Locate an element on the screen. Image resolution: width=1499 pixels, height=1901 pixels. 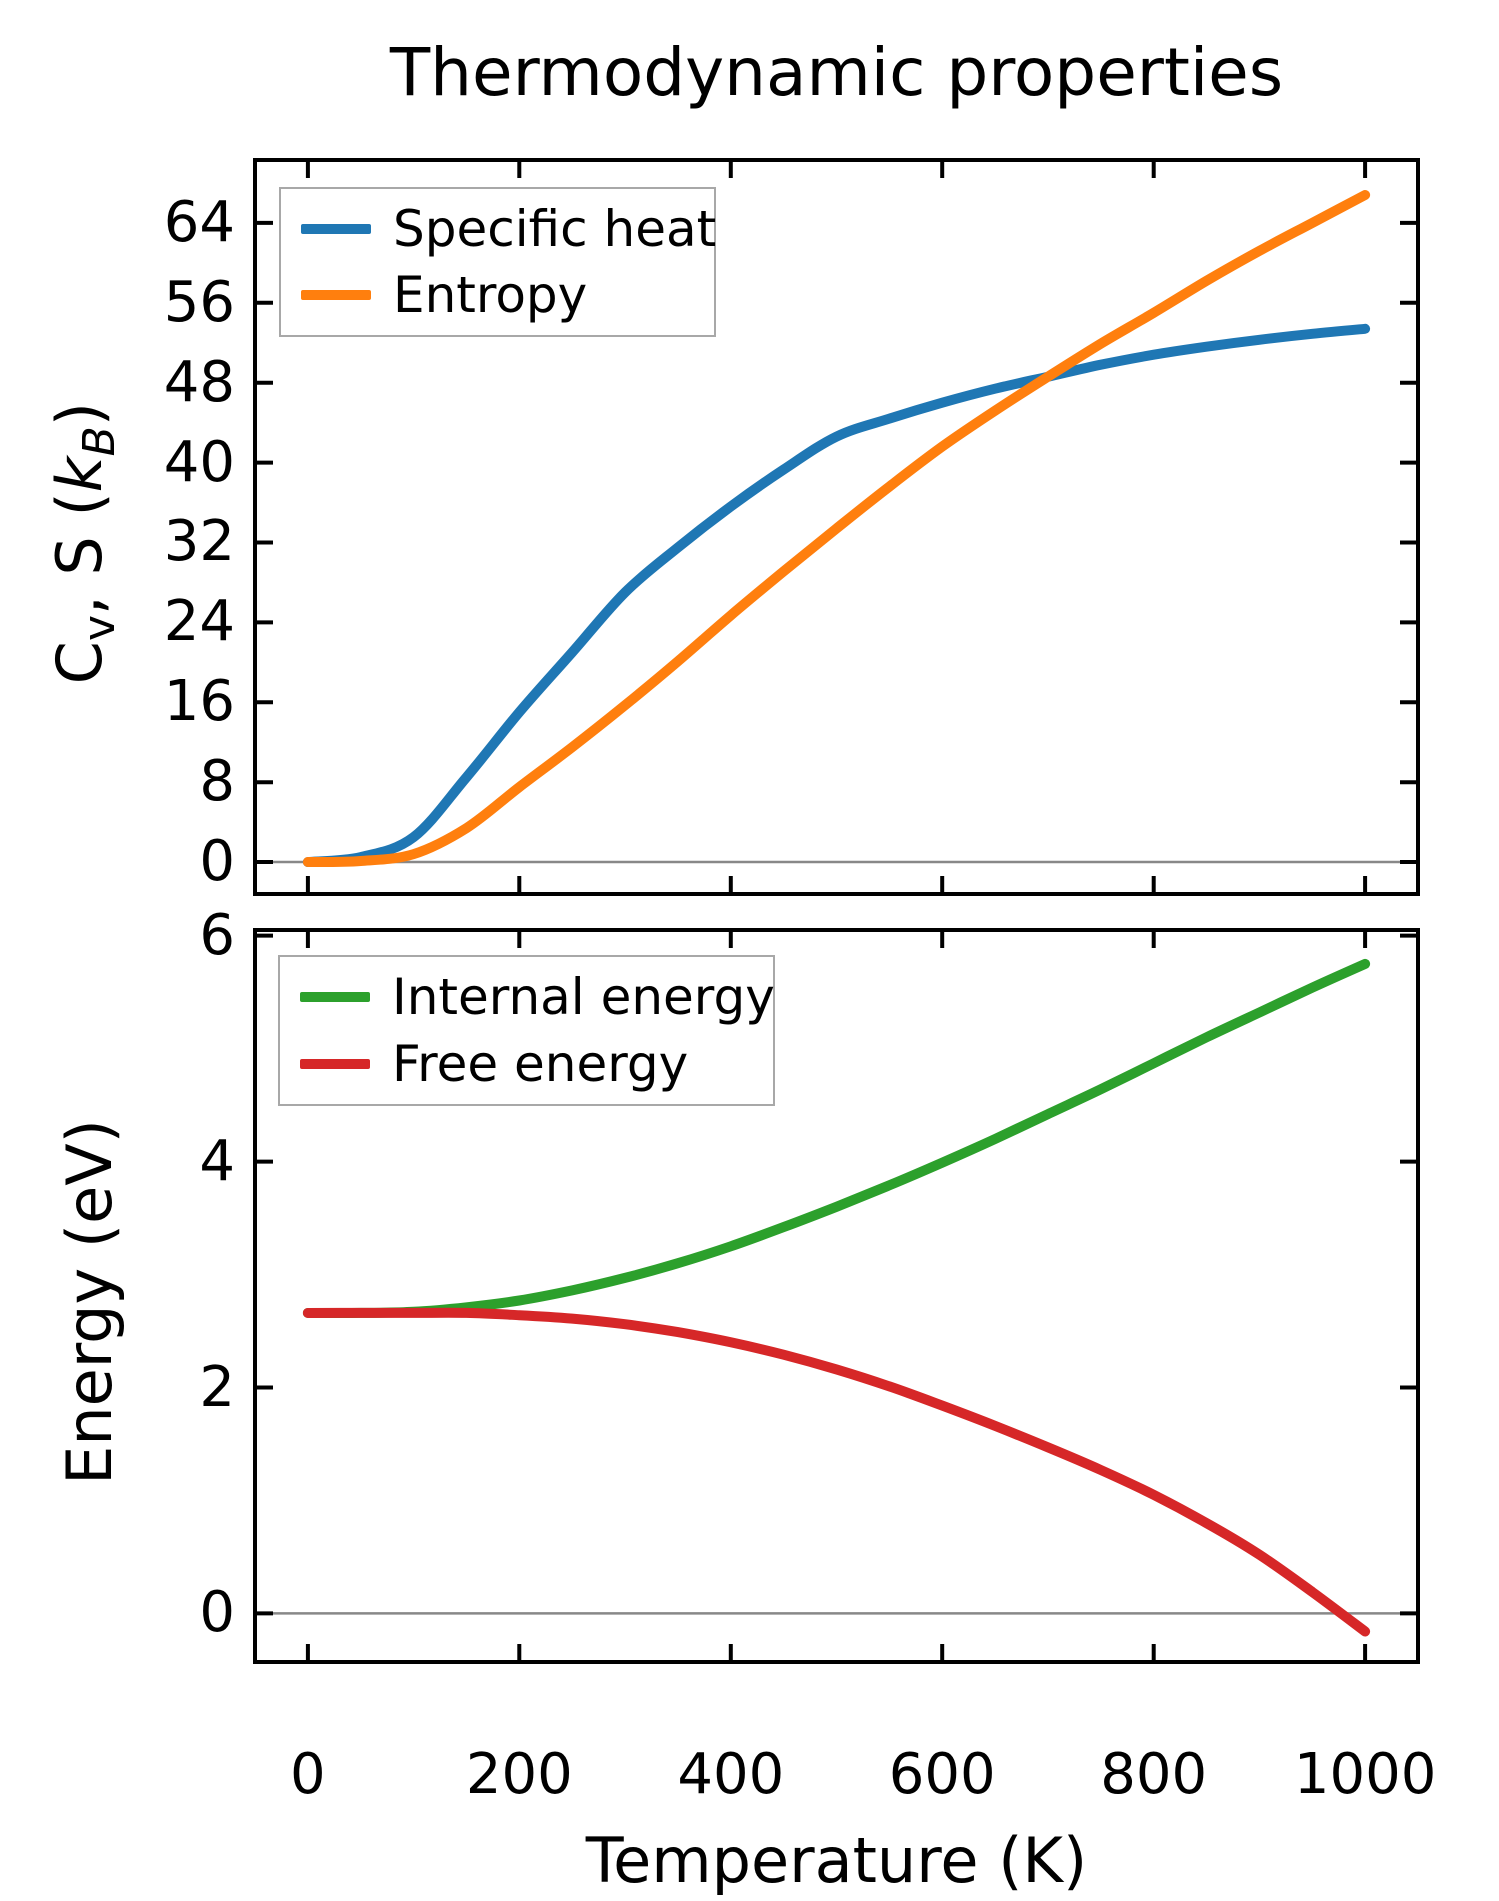
legend-label: Entropy is located at coordinates (490, 295).